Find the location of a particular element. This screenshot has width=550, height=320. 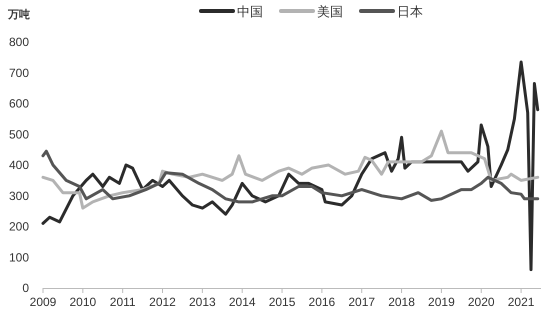

x-tick-label: 2020 is located at coordinates (481, 302).